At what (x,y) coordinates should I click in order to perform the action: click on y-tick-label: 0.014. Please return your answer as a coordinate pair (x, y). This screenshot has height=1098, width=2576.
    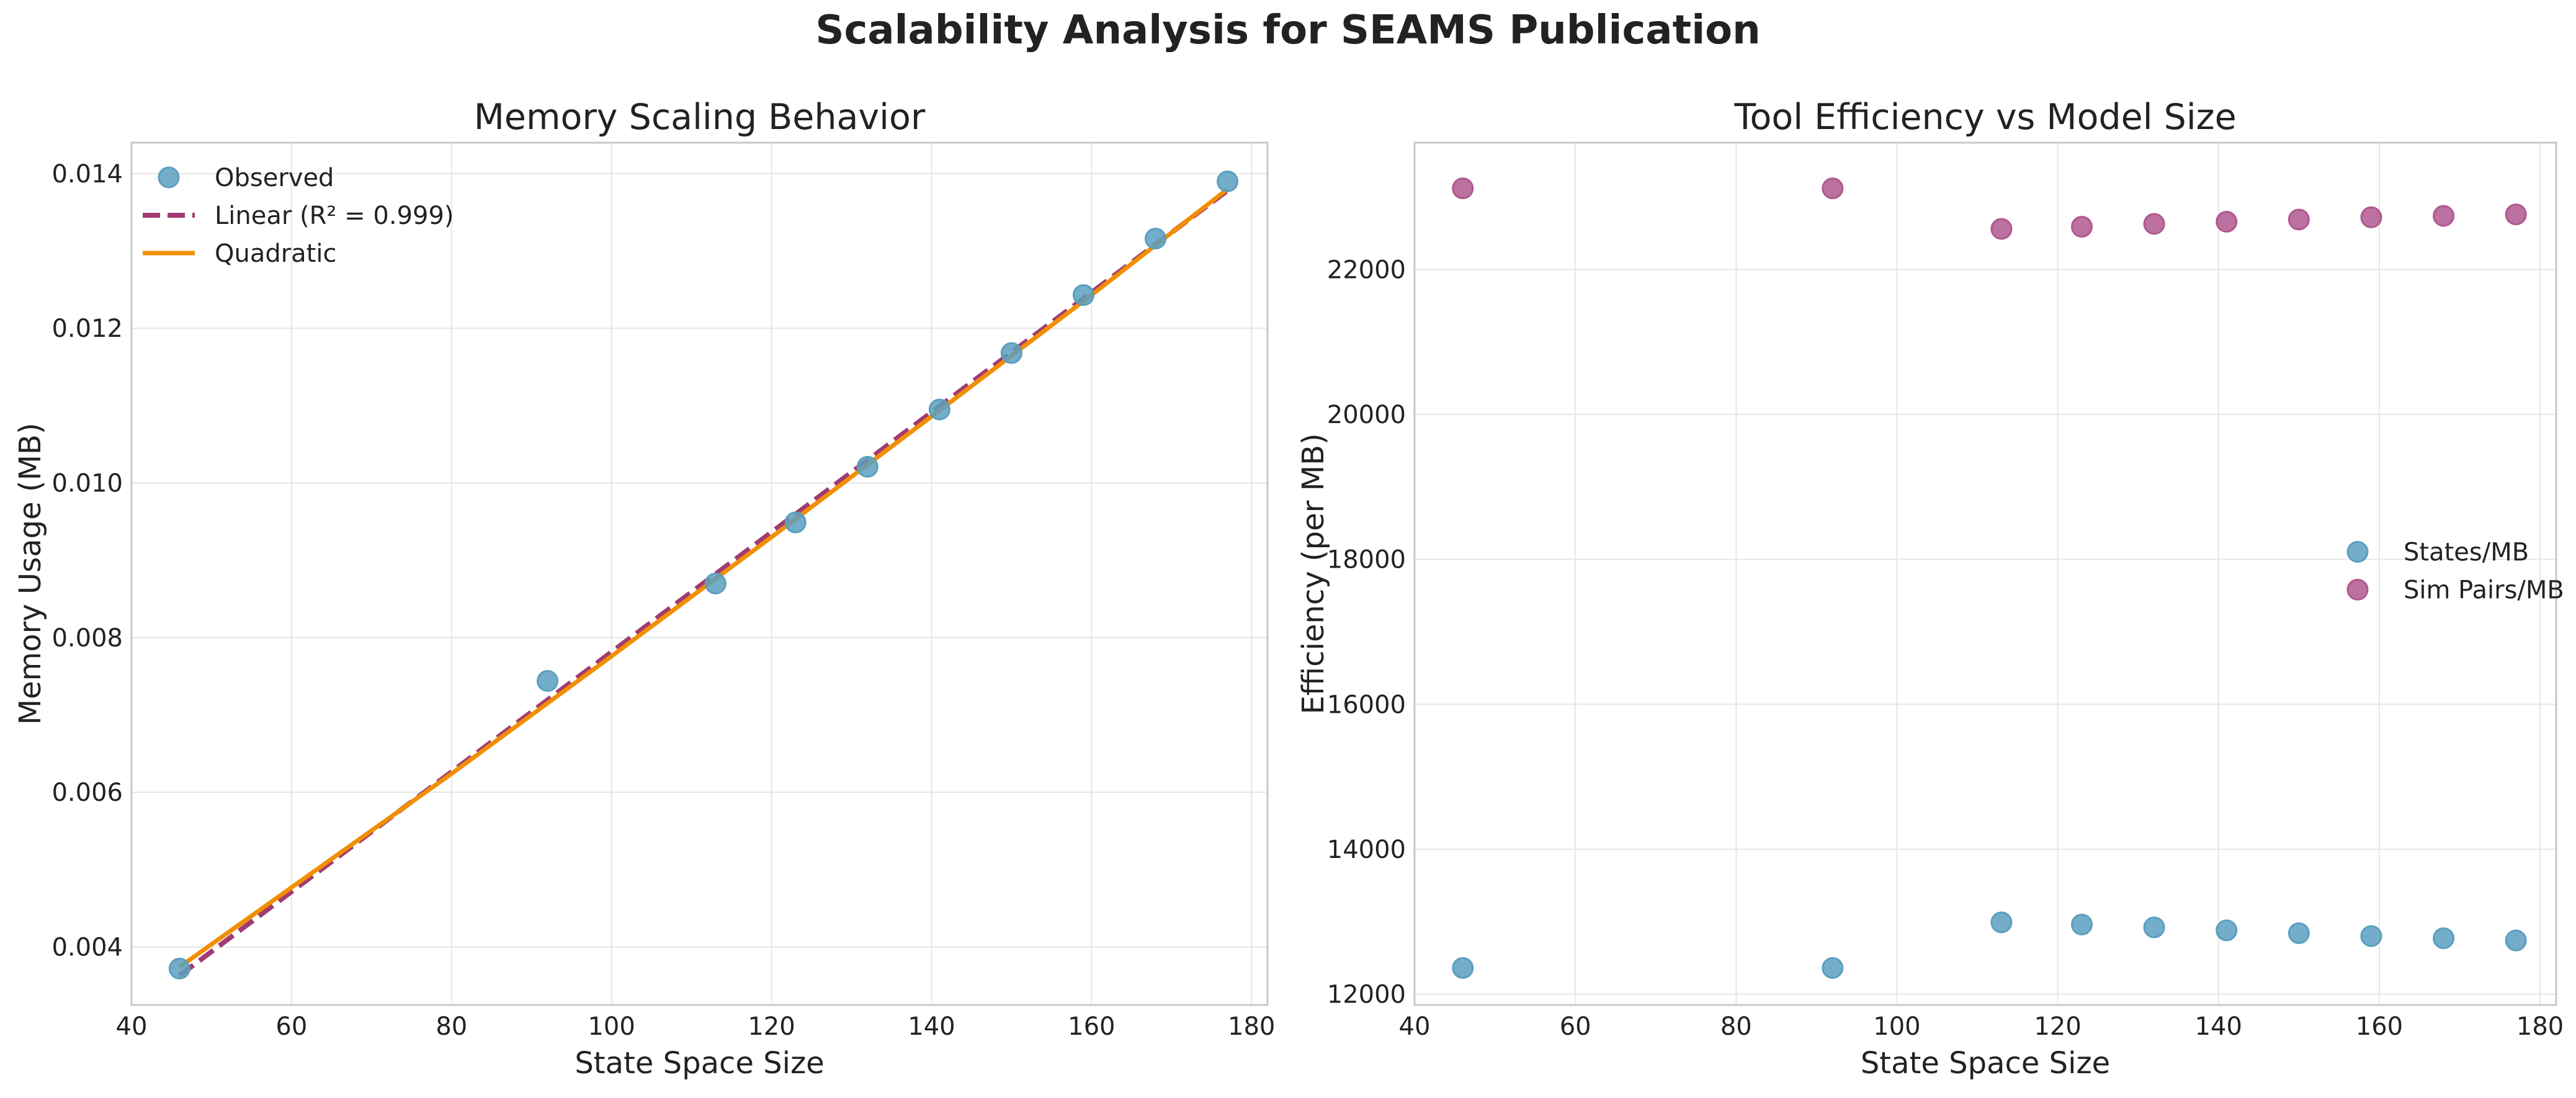
    Looking at the image, I should click on (87, 174).